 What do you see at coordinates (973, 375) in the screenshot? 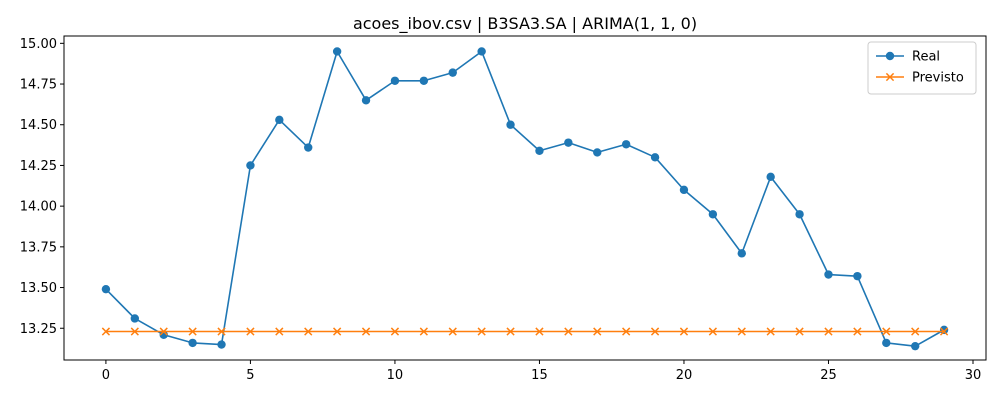
I see `x-tick-label: 30` at bounding box center [973, 375].